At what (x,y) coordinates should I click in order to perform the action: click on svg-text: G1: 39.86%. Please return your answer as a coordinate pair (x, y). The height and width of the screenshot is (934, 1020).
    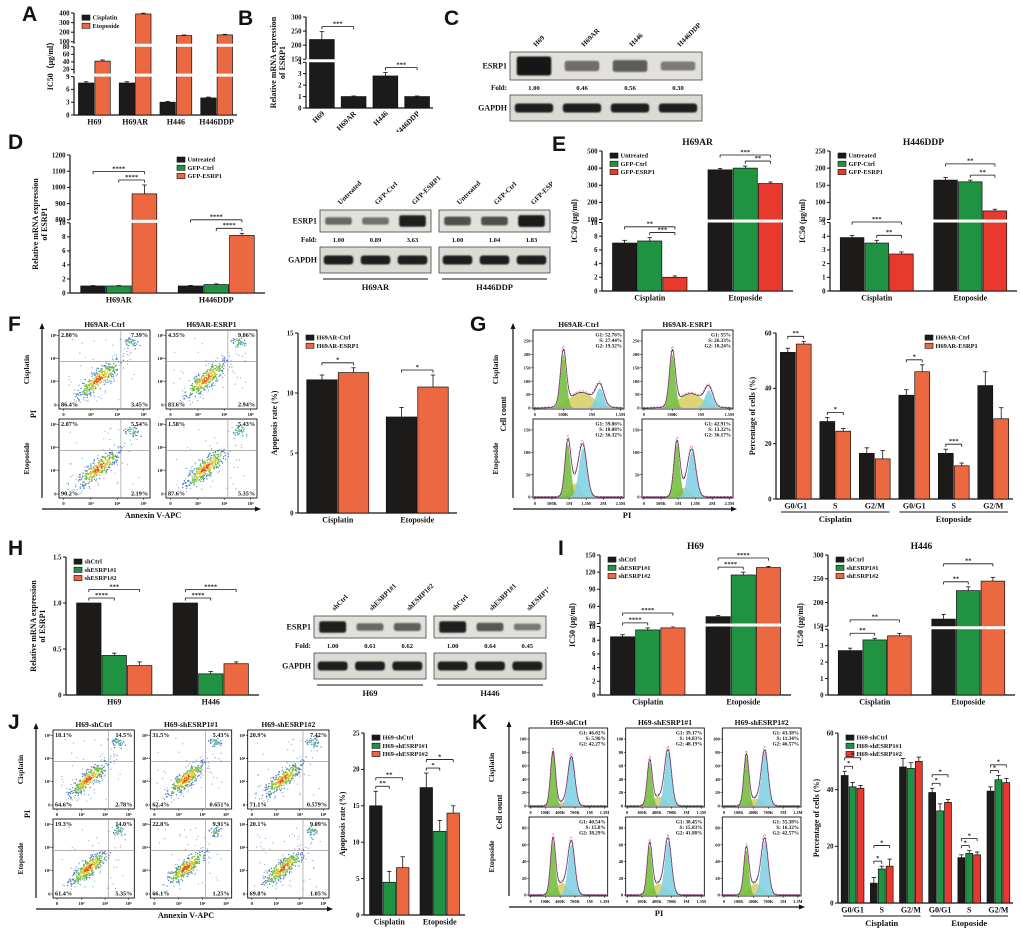
    Looking at the image, I should click on (608, 425).